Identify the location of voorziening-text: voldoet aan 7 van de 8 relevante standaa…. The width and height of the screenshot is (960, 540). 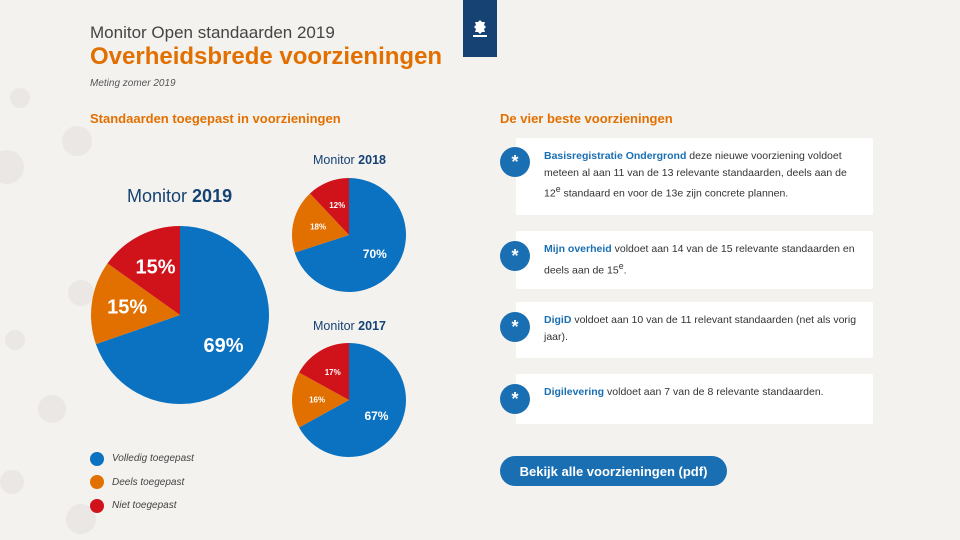
(714, 392).